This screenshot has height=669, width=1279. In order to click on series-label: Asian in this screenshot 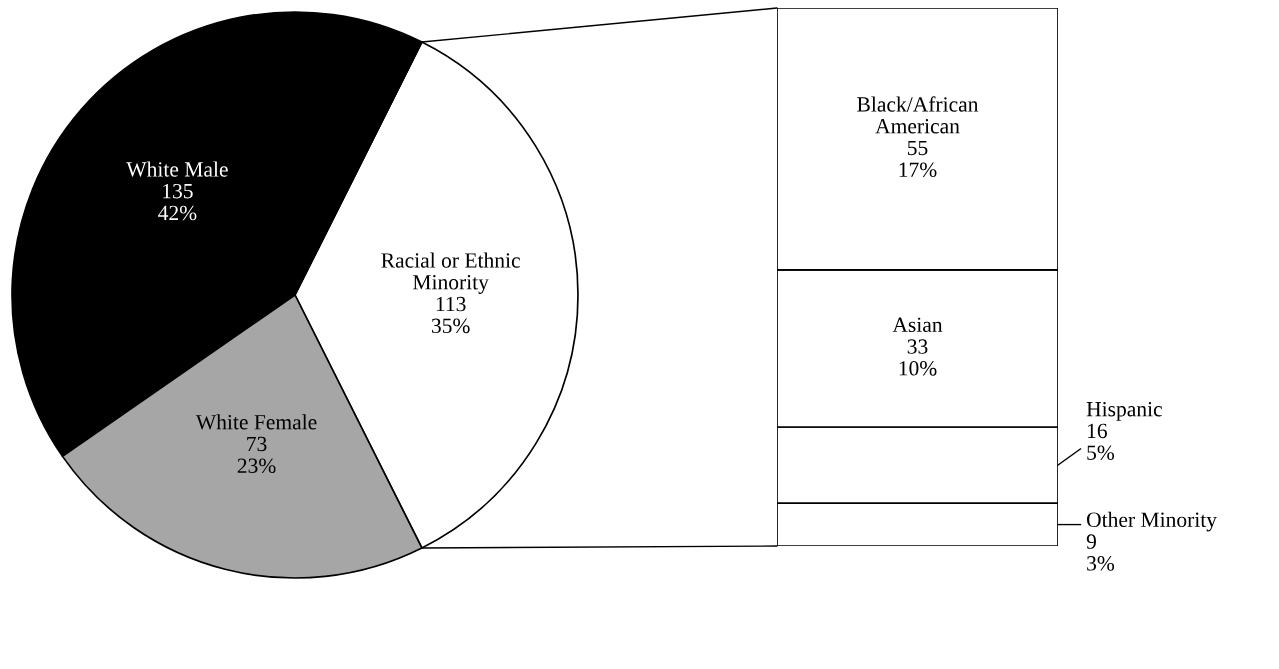, I will do `click(917, 325)`.